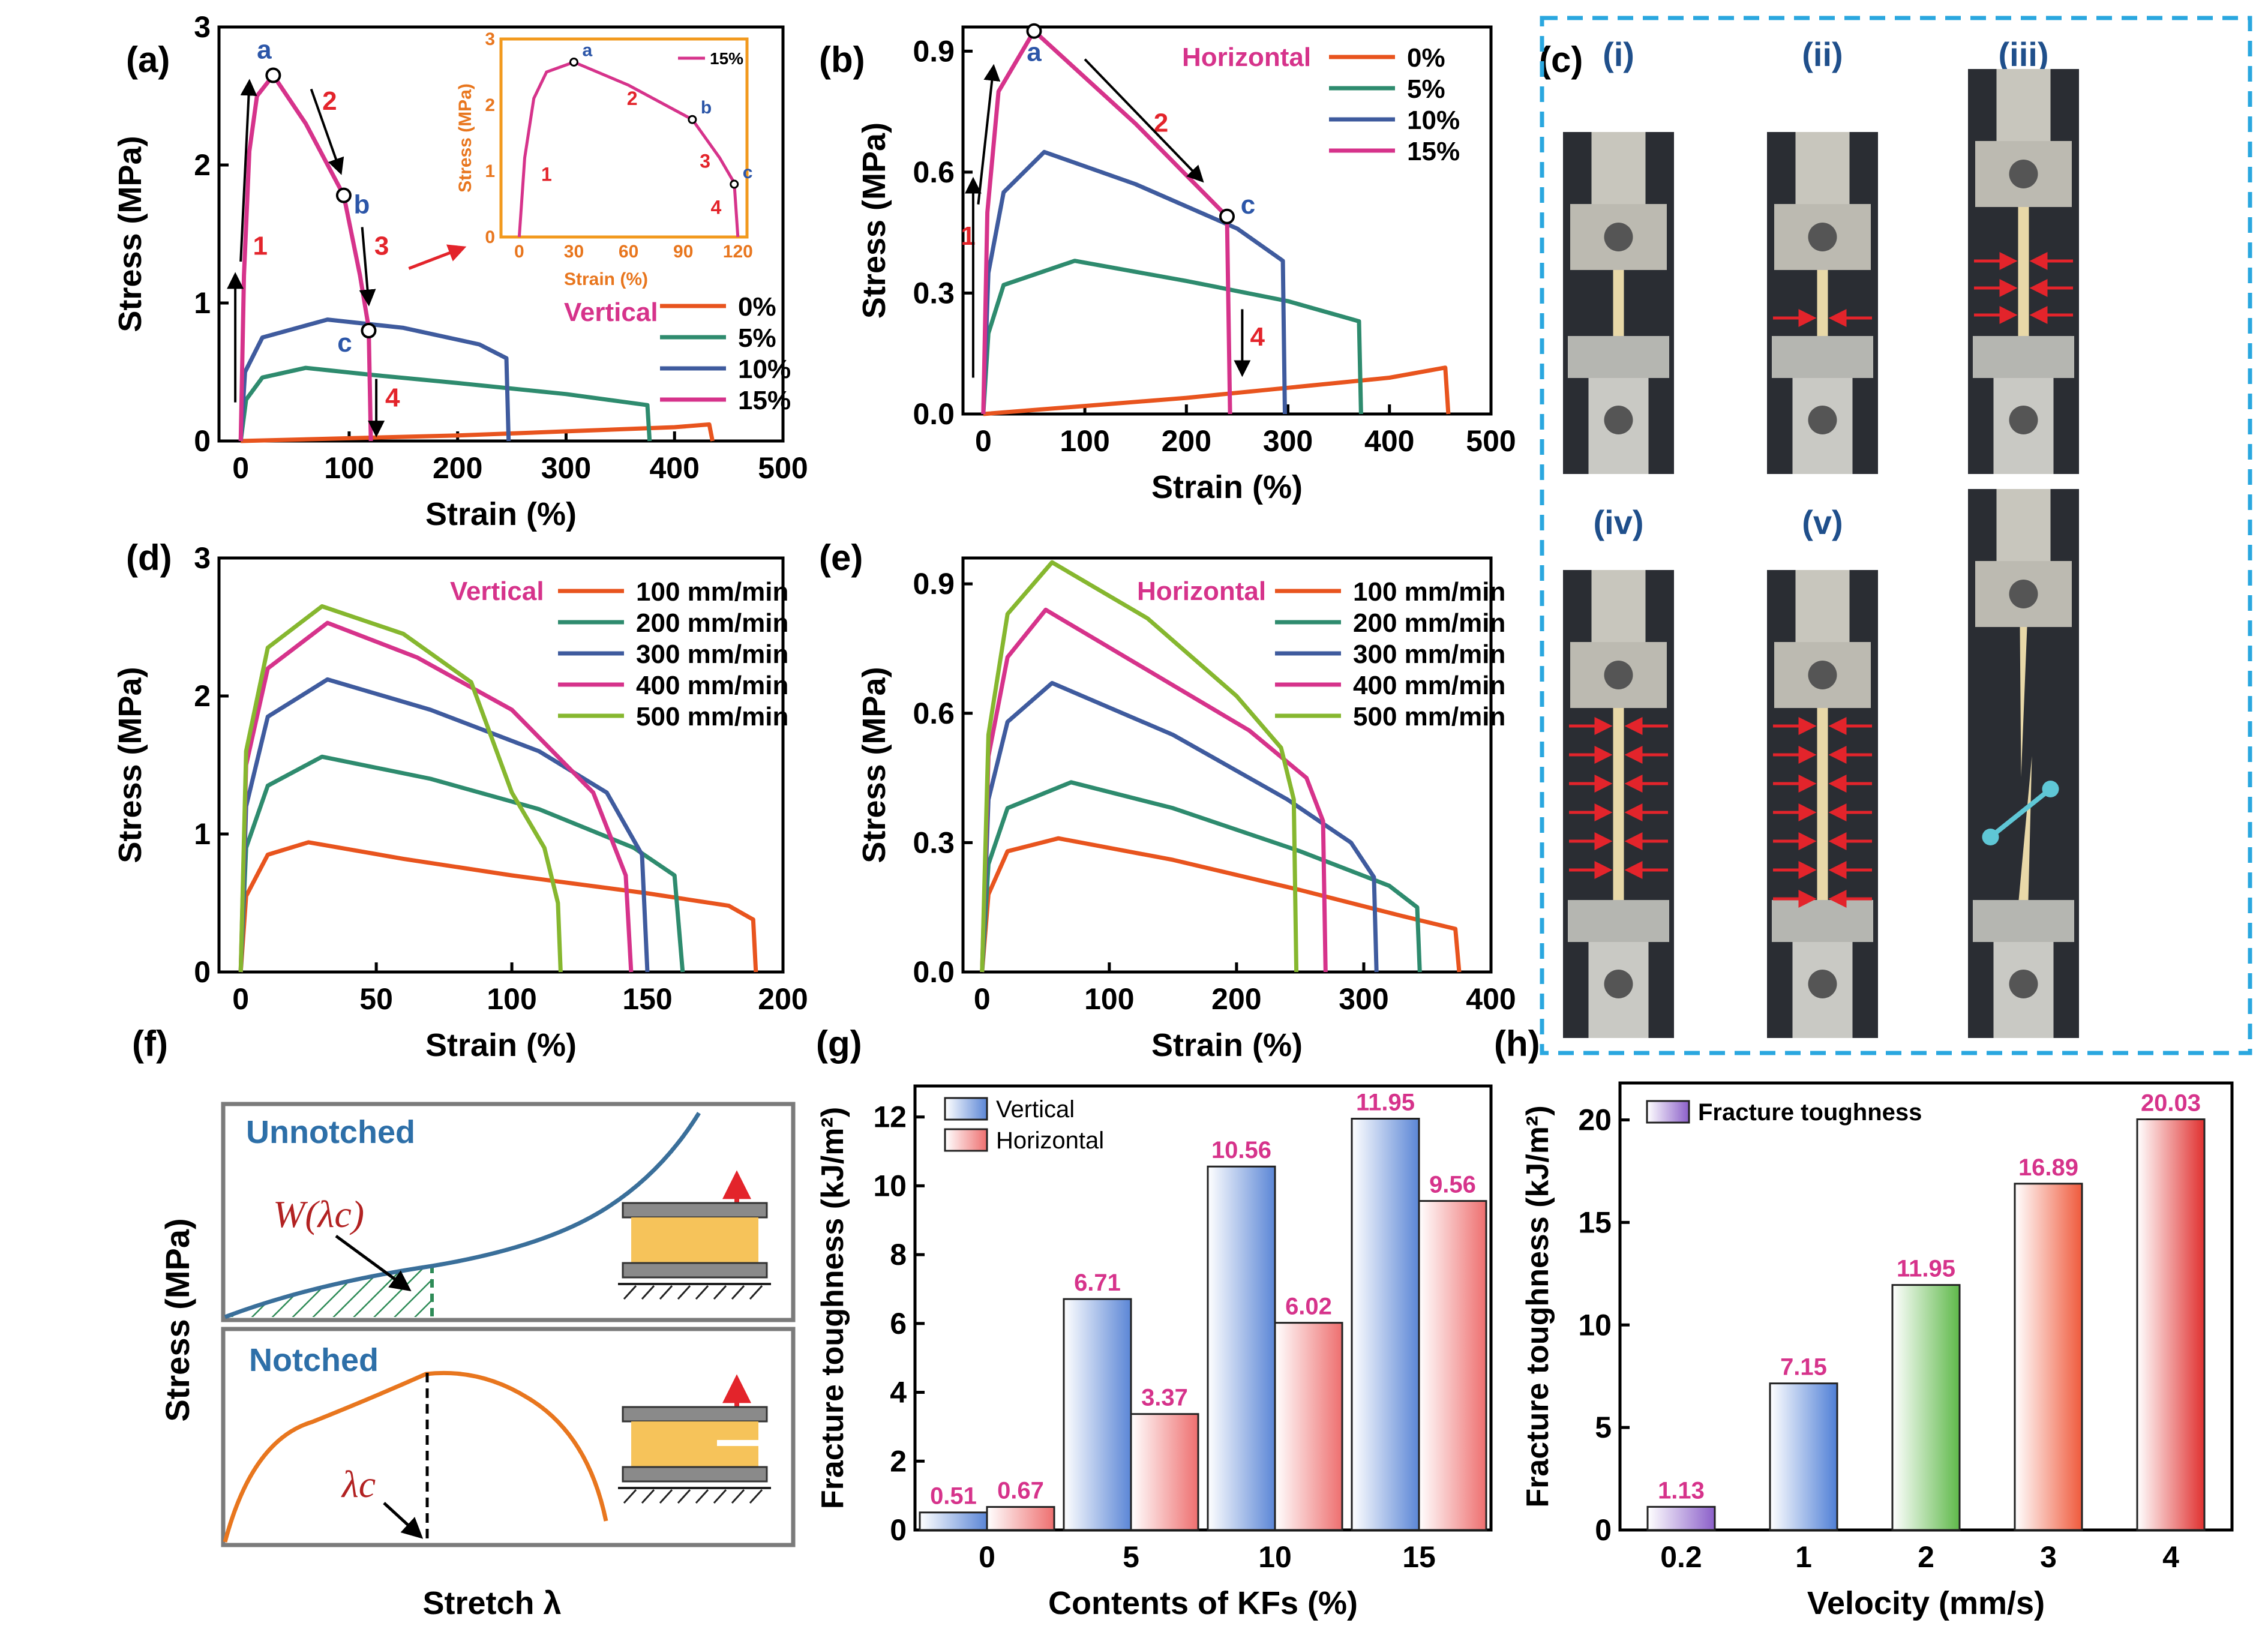  Describe the element at coordinates (361, 205) in the screenshot. I see `point-label-b: b` at that location.